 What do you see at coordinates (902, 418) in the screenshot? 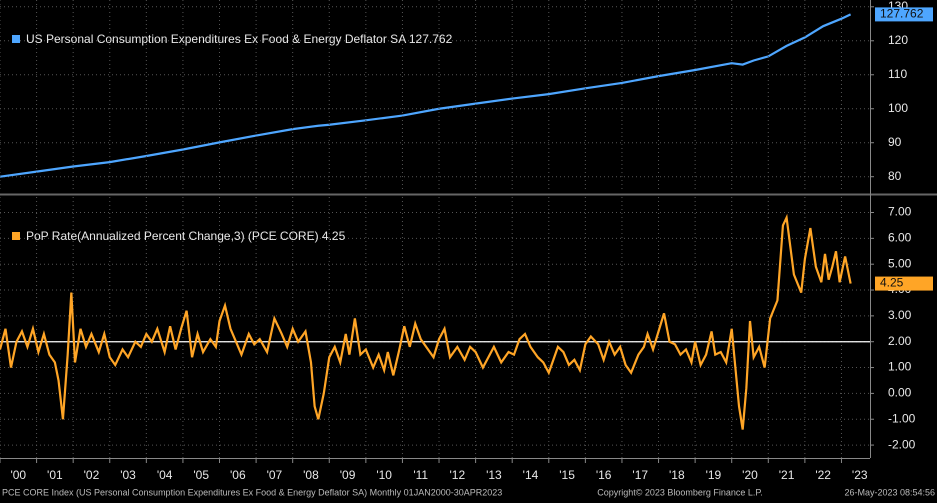
I see `y-tick-label: -1.00` at bounding box center [902, 418].